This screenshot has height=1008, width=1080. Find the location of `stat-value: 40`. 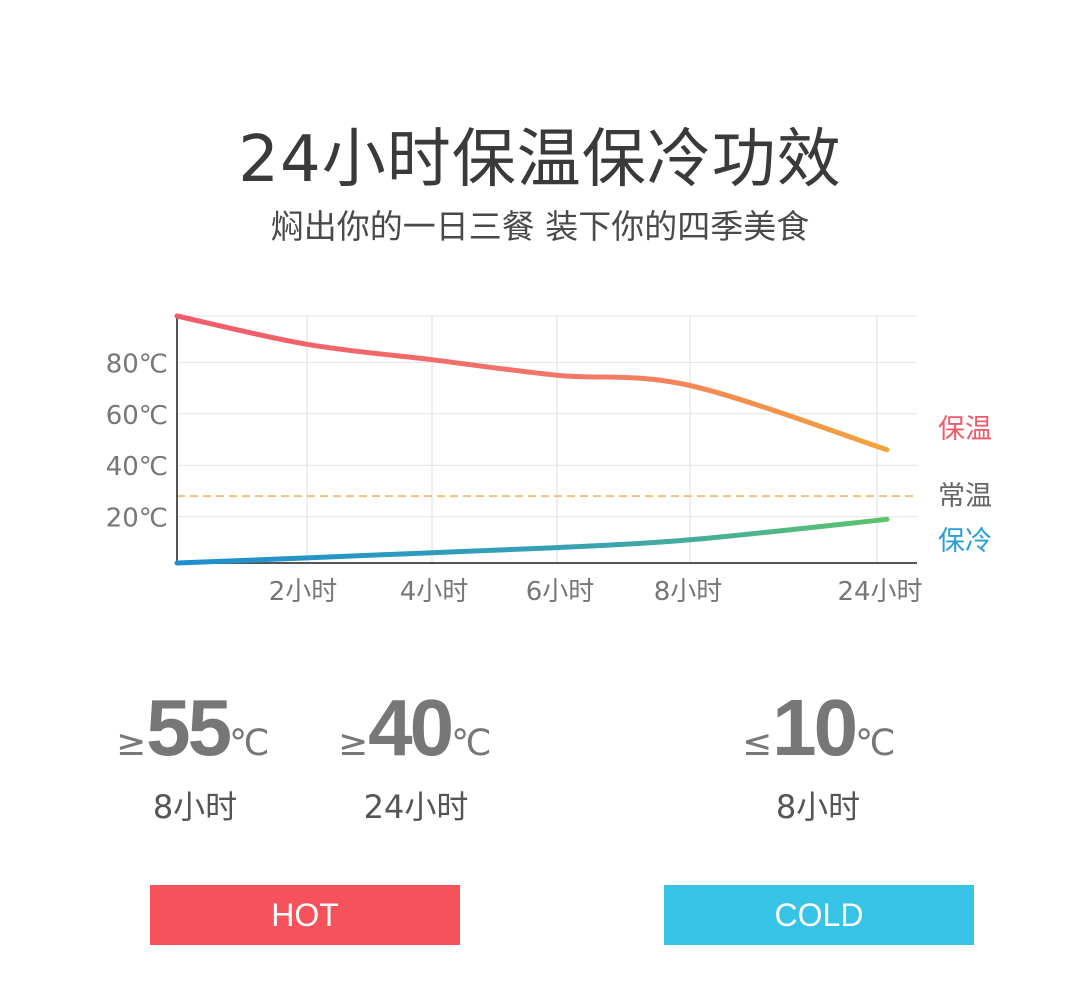

stat-value: 40 is located at coordinates (411, 727).